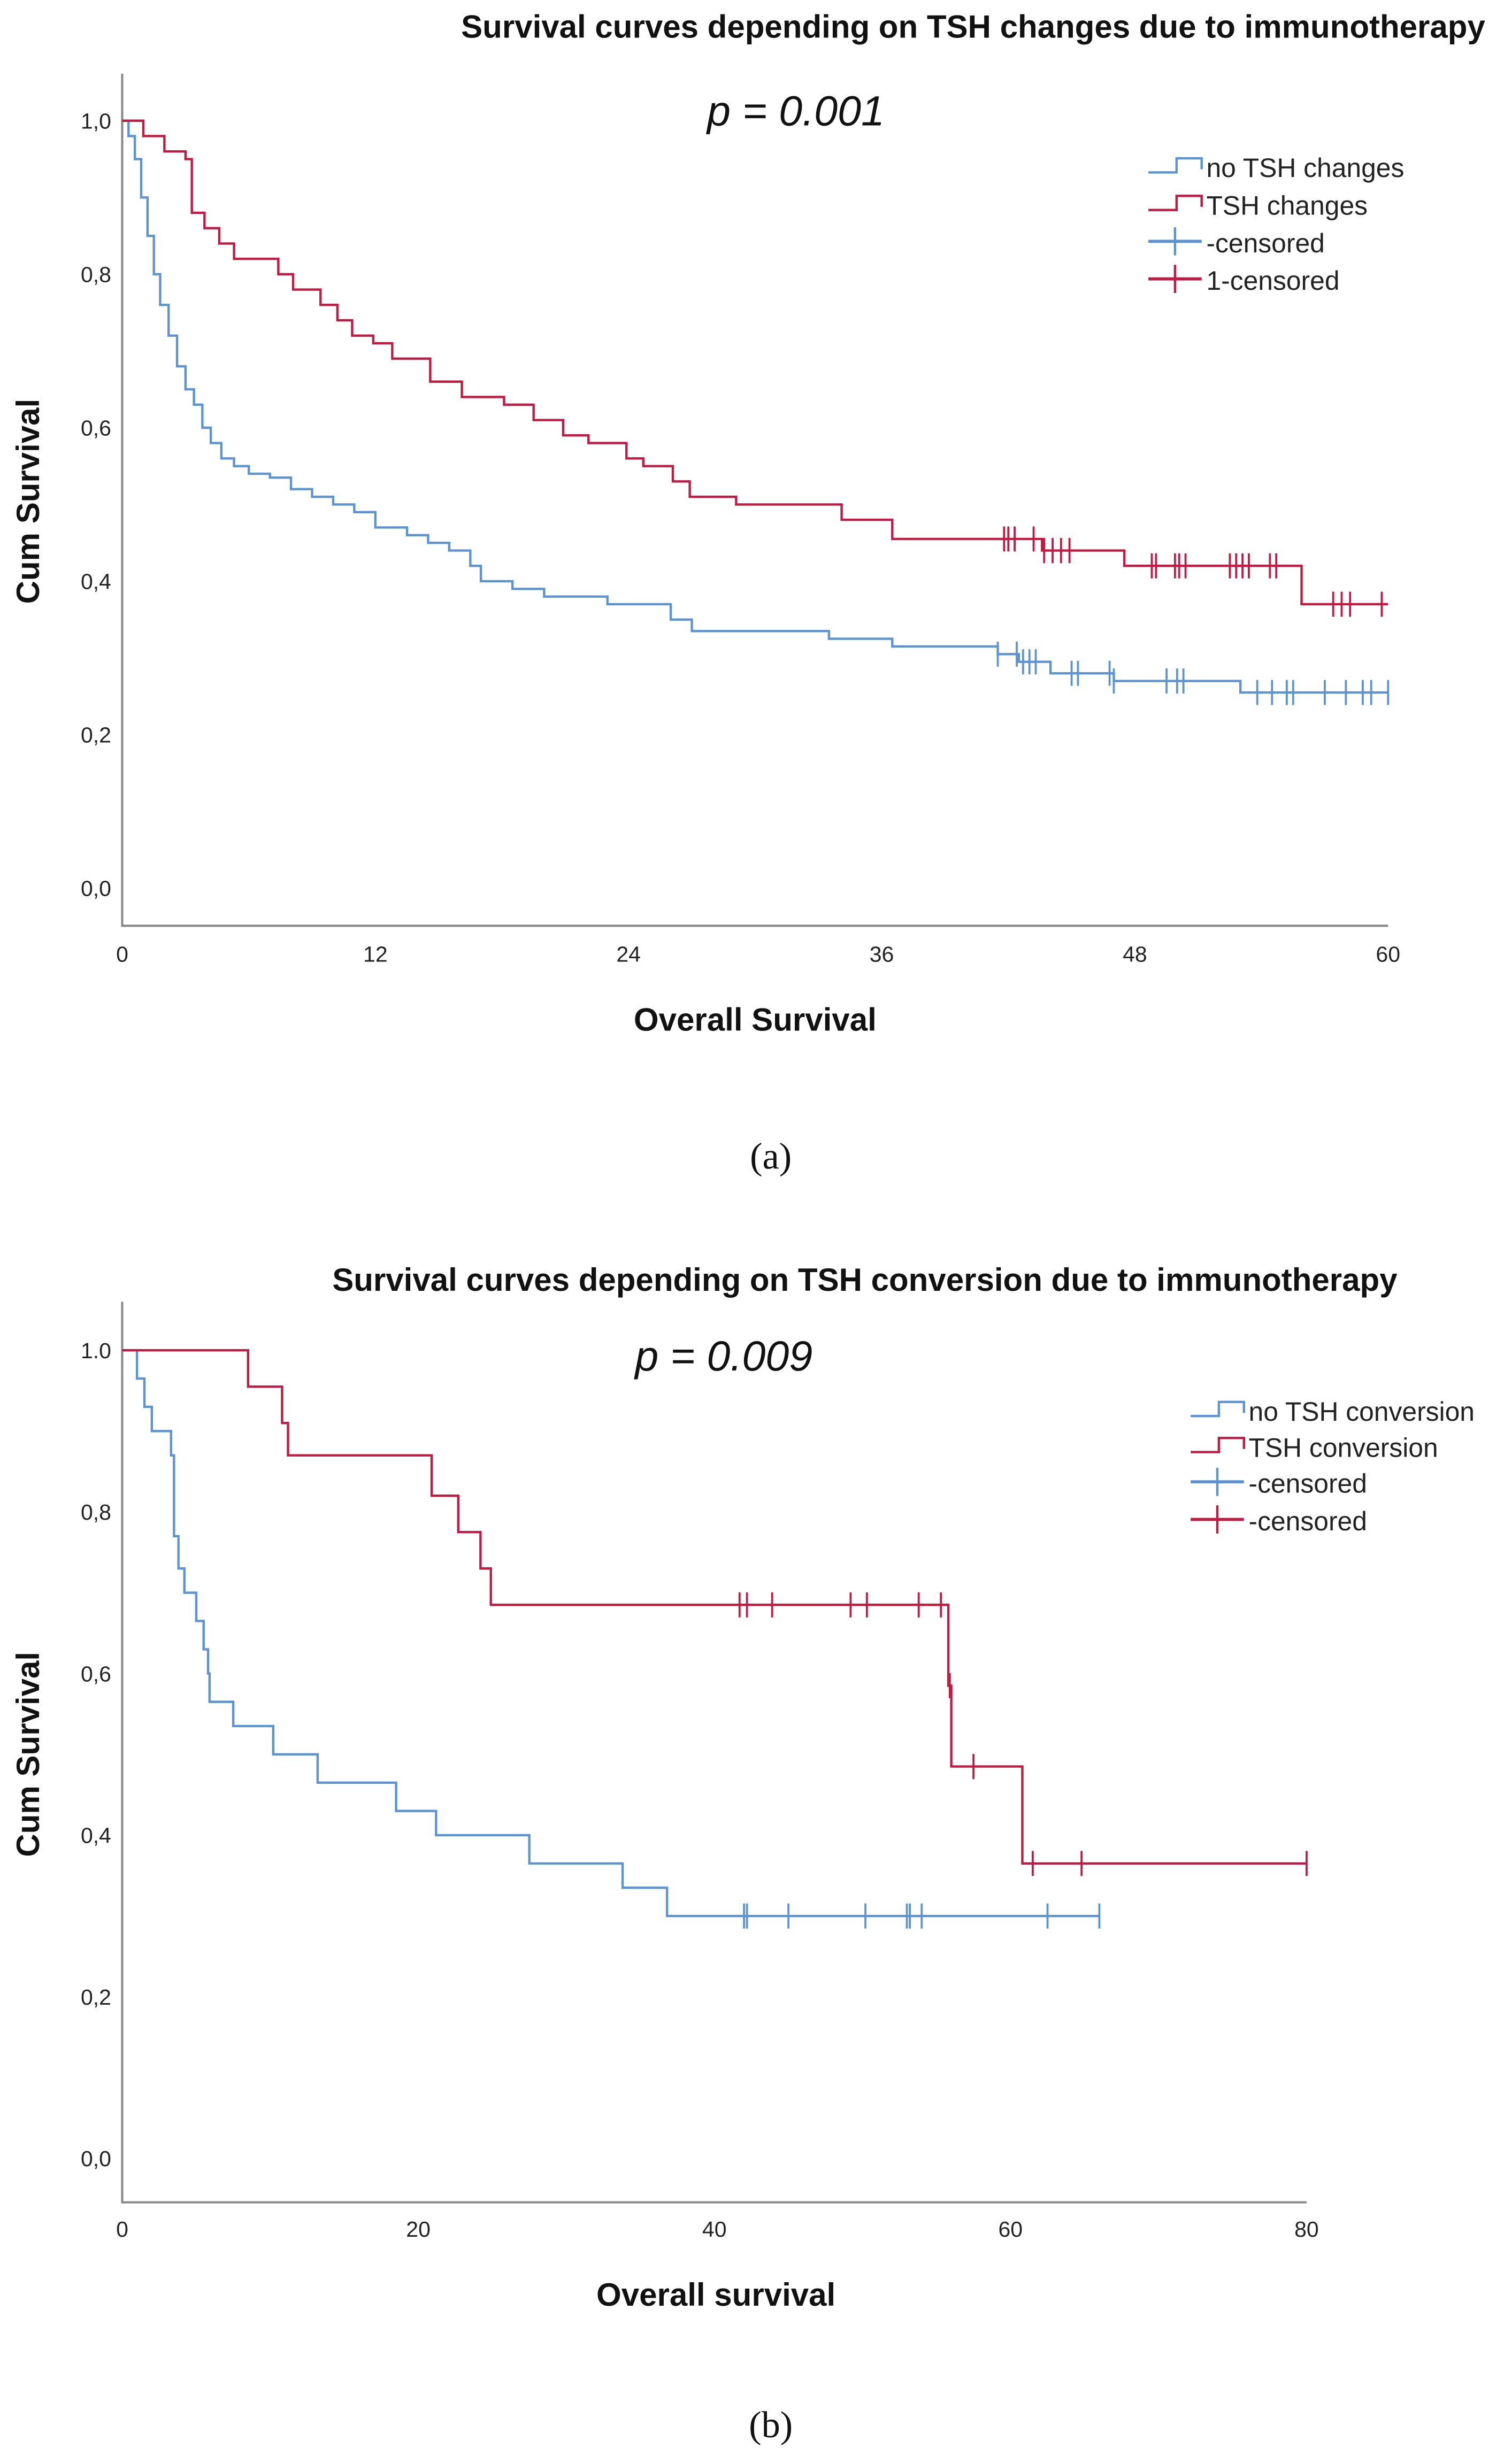 The width and height of the screenshot is (1504, 2464). I want to click on chart-a-y-tick-label: 0,2, so click(96, 735).